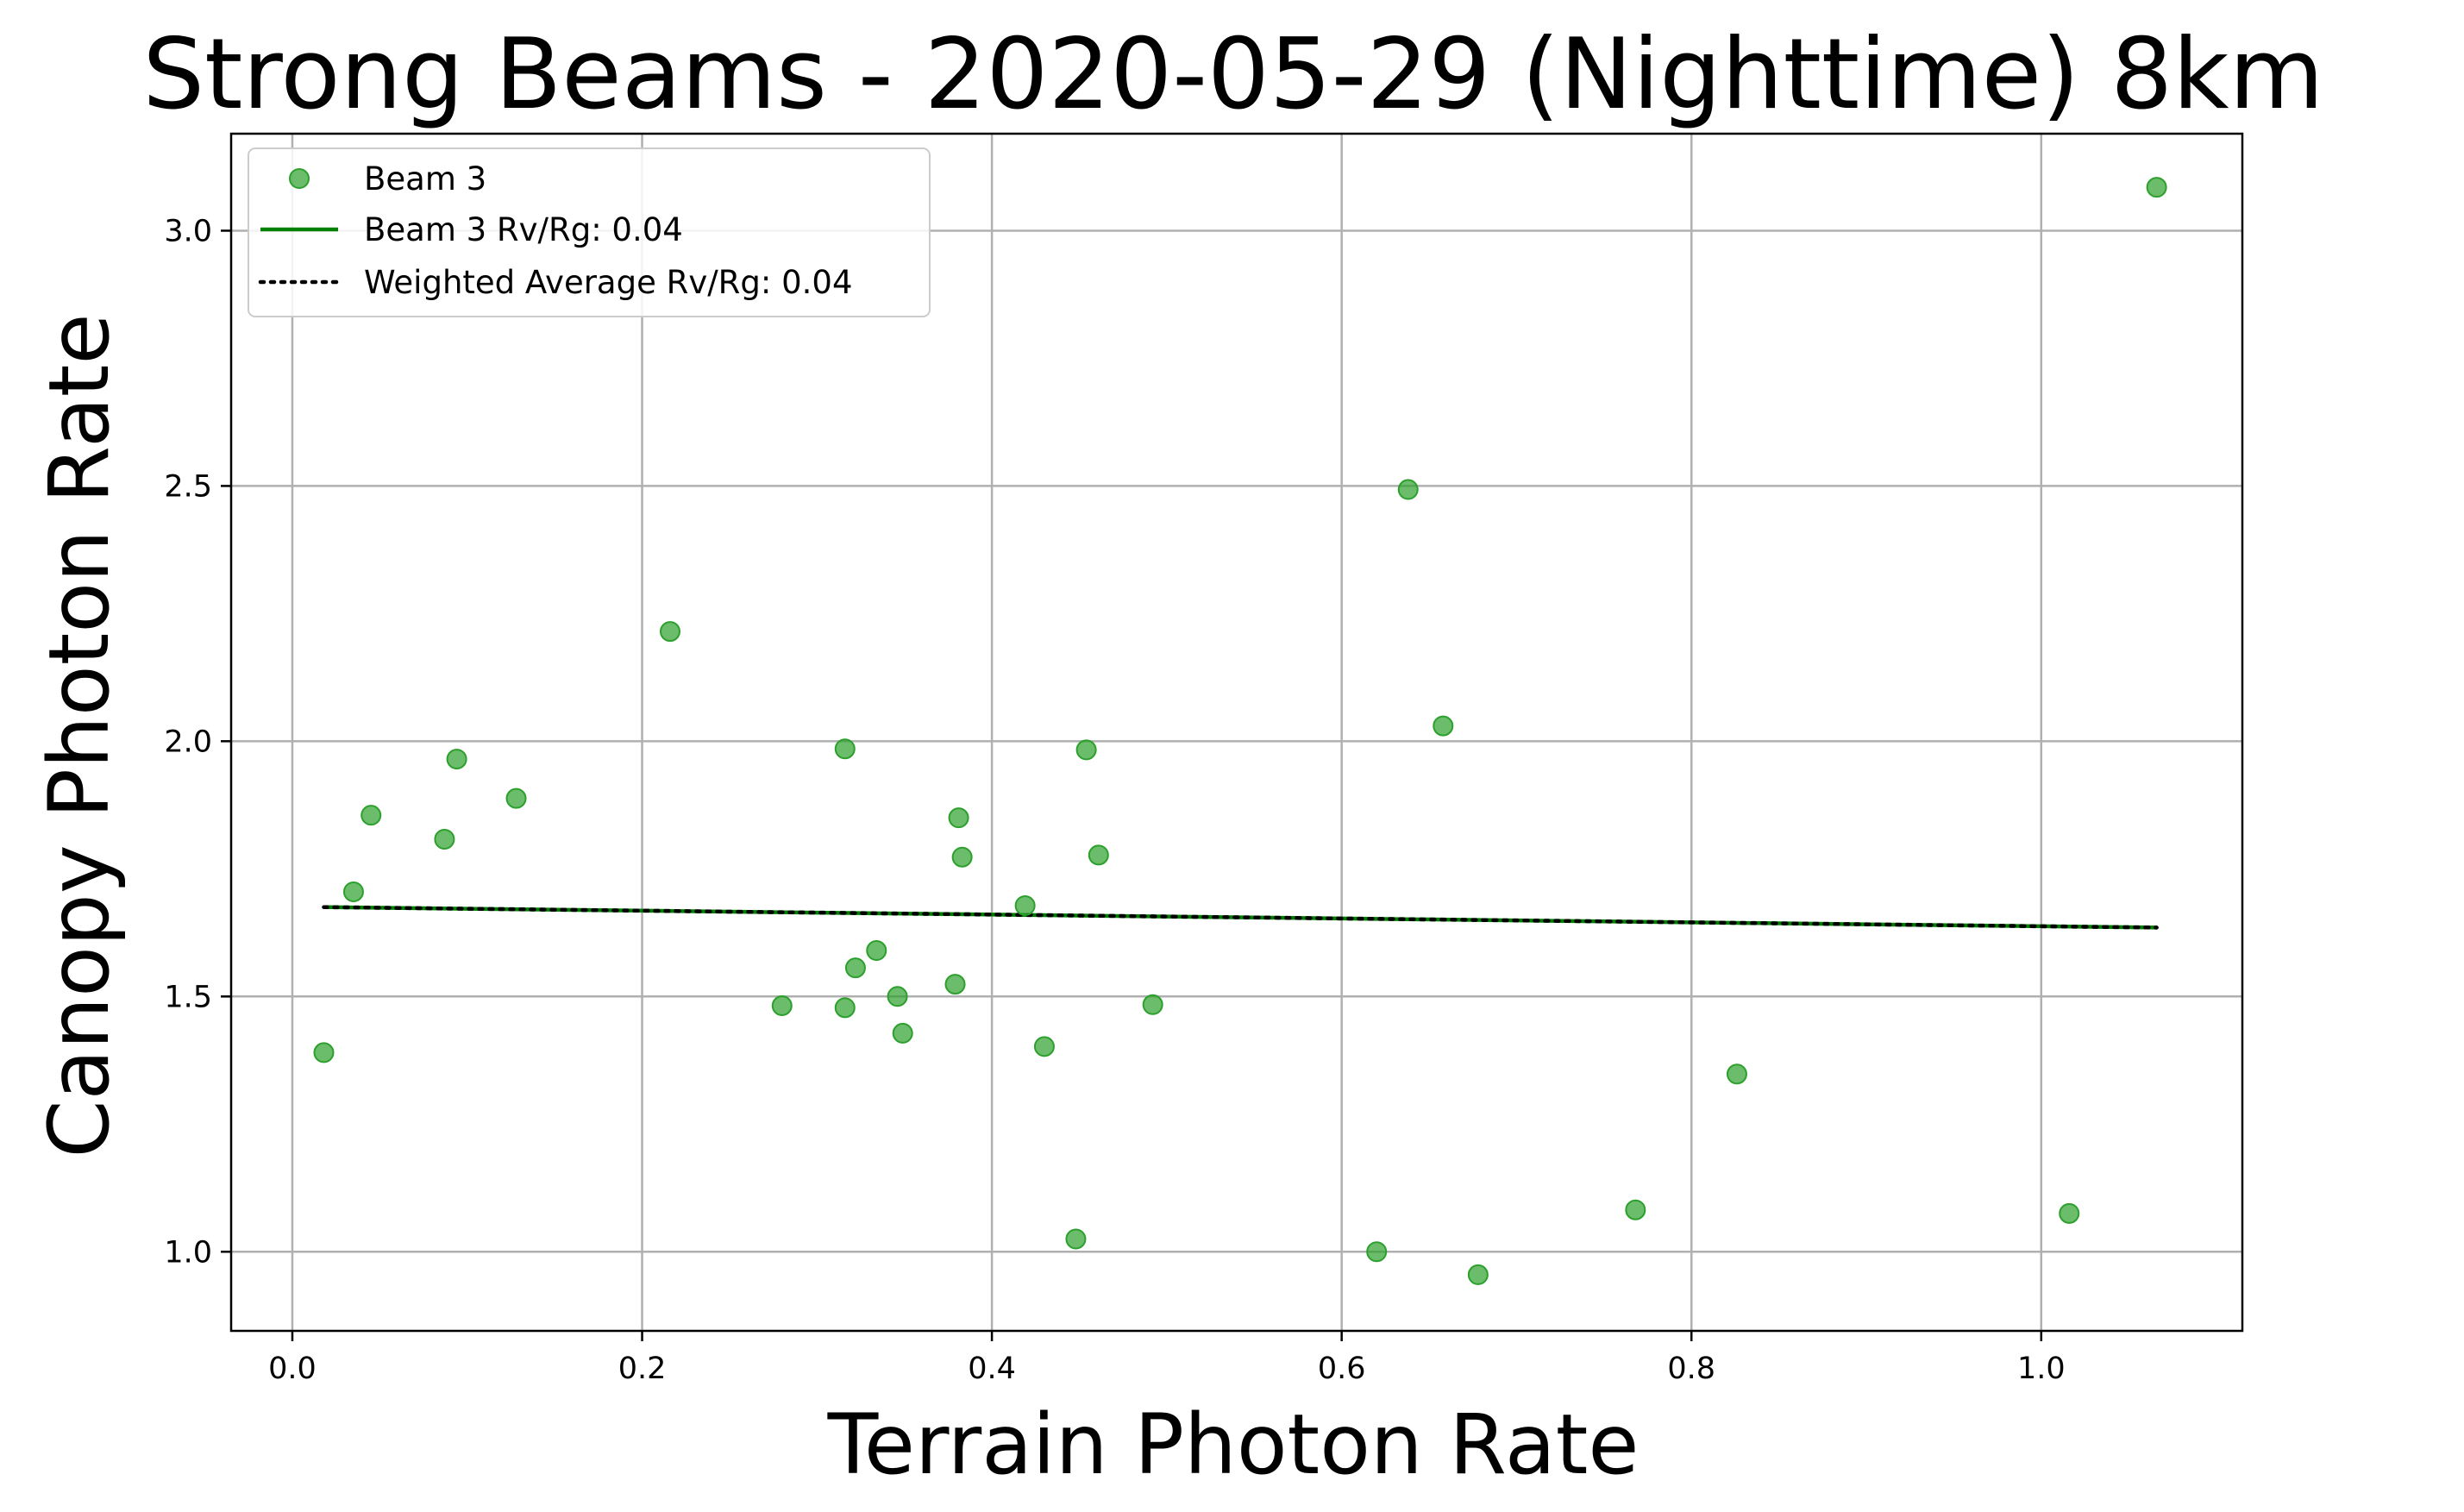 This screenshot has width=2464, height=1512. What do you see at coordinates (188, 231) in the screenshot?
I see `y-tick-label: 3.0` at bounding box center [188, 231].